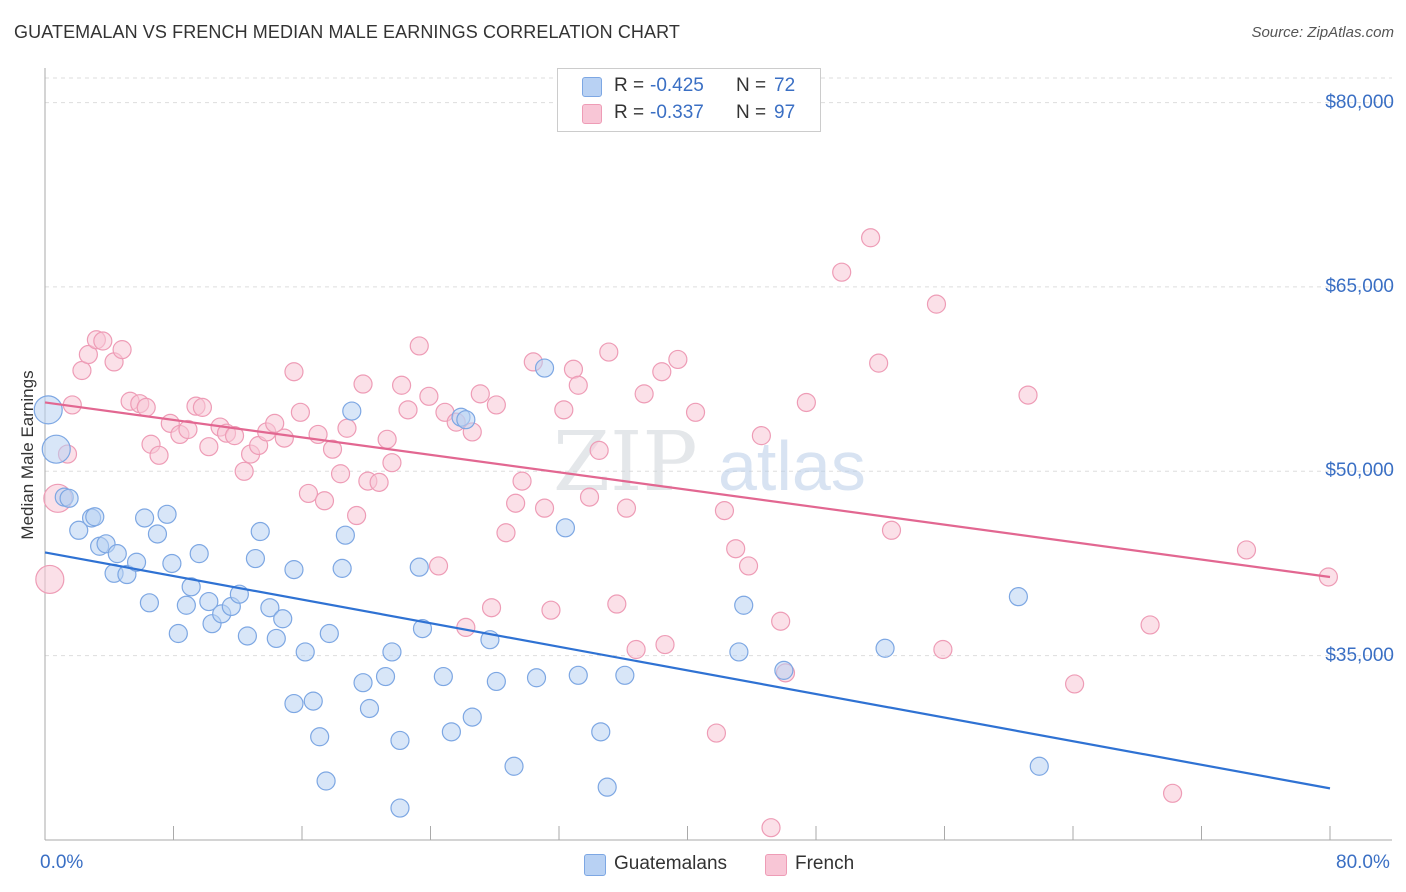 Image resolution: width=1406 pixels, height=892 pixels. Describe the element at coordinates (709, 462) in the screenshot. I see `watermark: ZIP atlas` at that location.